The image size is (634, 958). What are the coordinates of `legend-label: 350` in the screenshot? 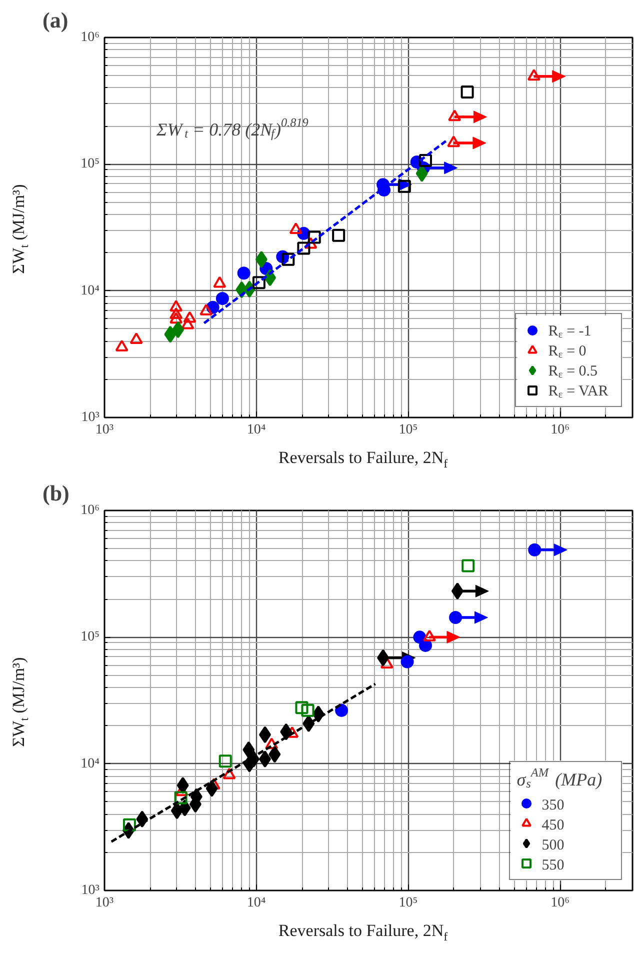 It's located at (553, 806).